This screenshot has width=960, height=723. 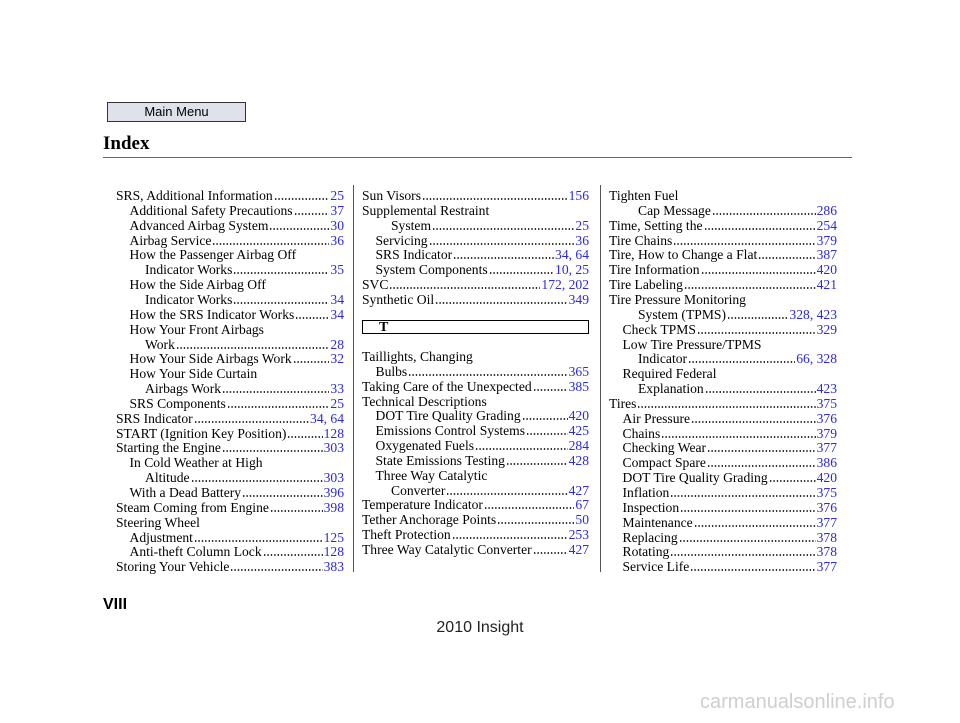 What do you see at coordinates (816, 359) in the screenshot?
I see `page-link: 66, 328` at bounding box center [816, 359].